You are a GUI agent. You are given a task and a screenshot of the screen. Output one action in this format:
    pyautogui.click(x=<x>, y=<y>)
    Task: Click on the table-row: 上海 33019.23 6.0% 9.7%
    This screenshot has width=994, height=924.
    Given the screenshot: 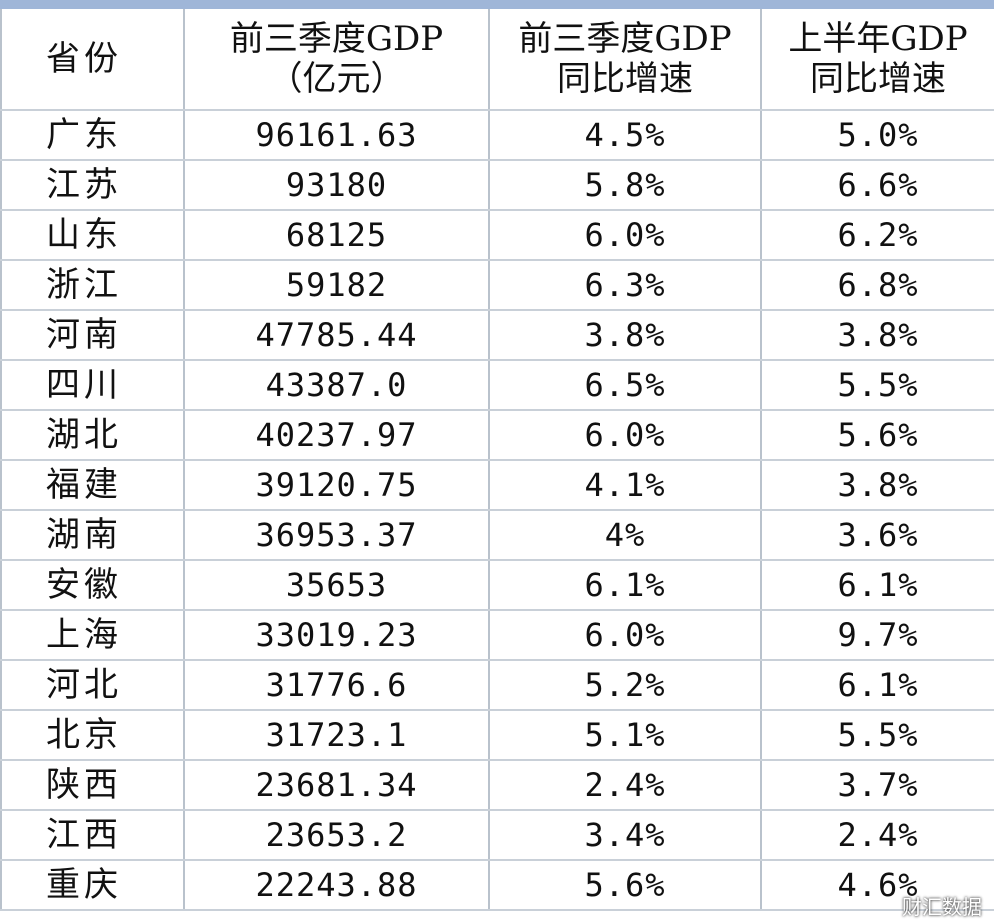 What is the action you would take?
    pyautogui.click(x=497, y=635)
    